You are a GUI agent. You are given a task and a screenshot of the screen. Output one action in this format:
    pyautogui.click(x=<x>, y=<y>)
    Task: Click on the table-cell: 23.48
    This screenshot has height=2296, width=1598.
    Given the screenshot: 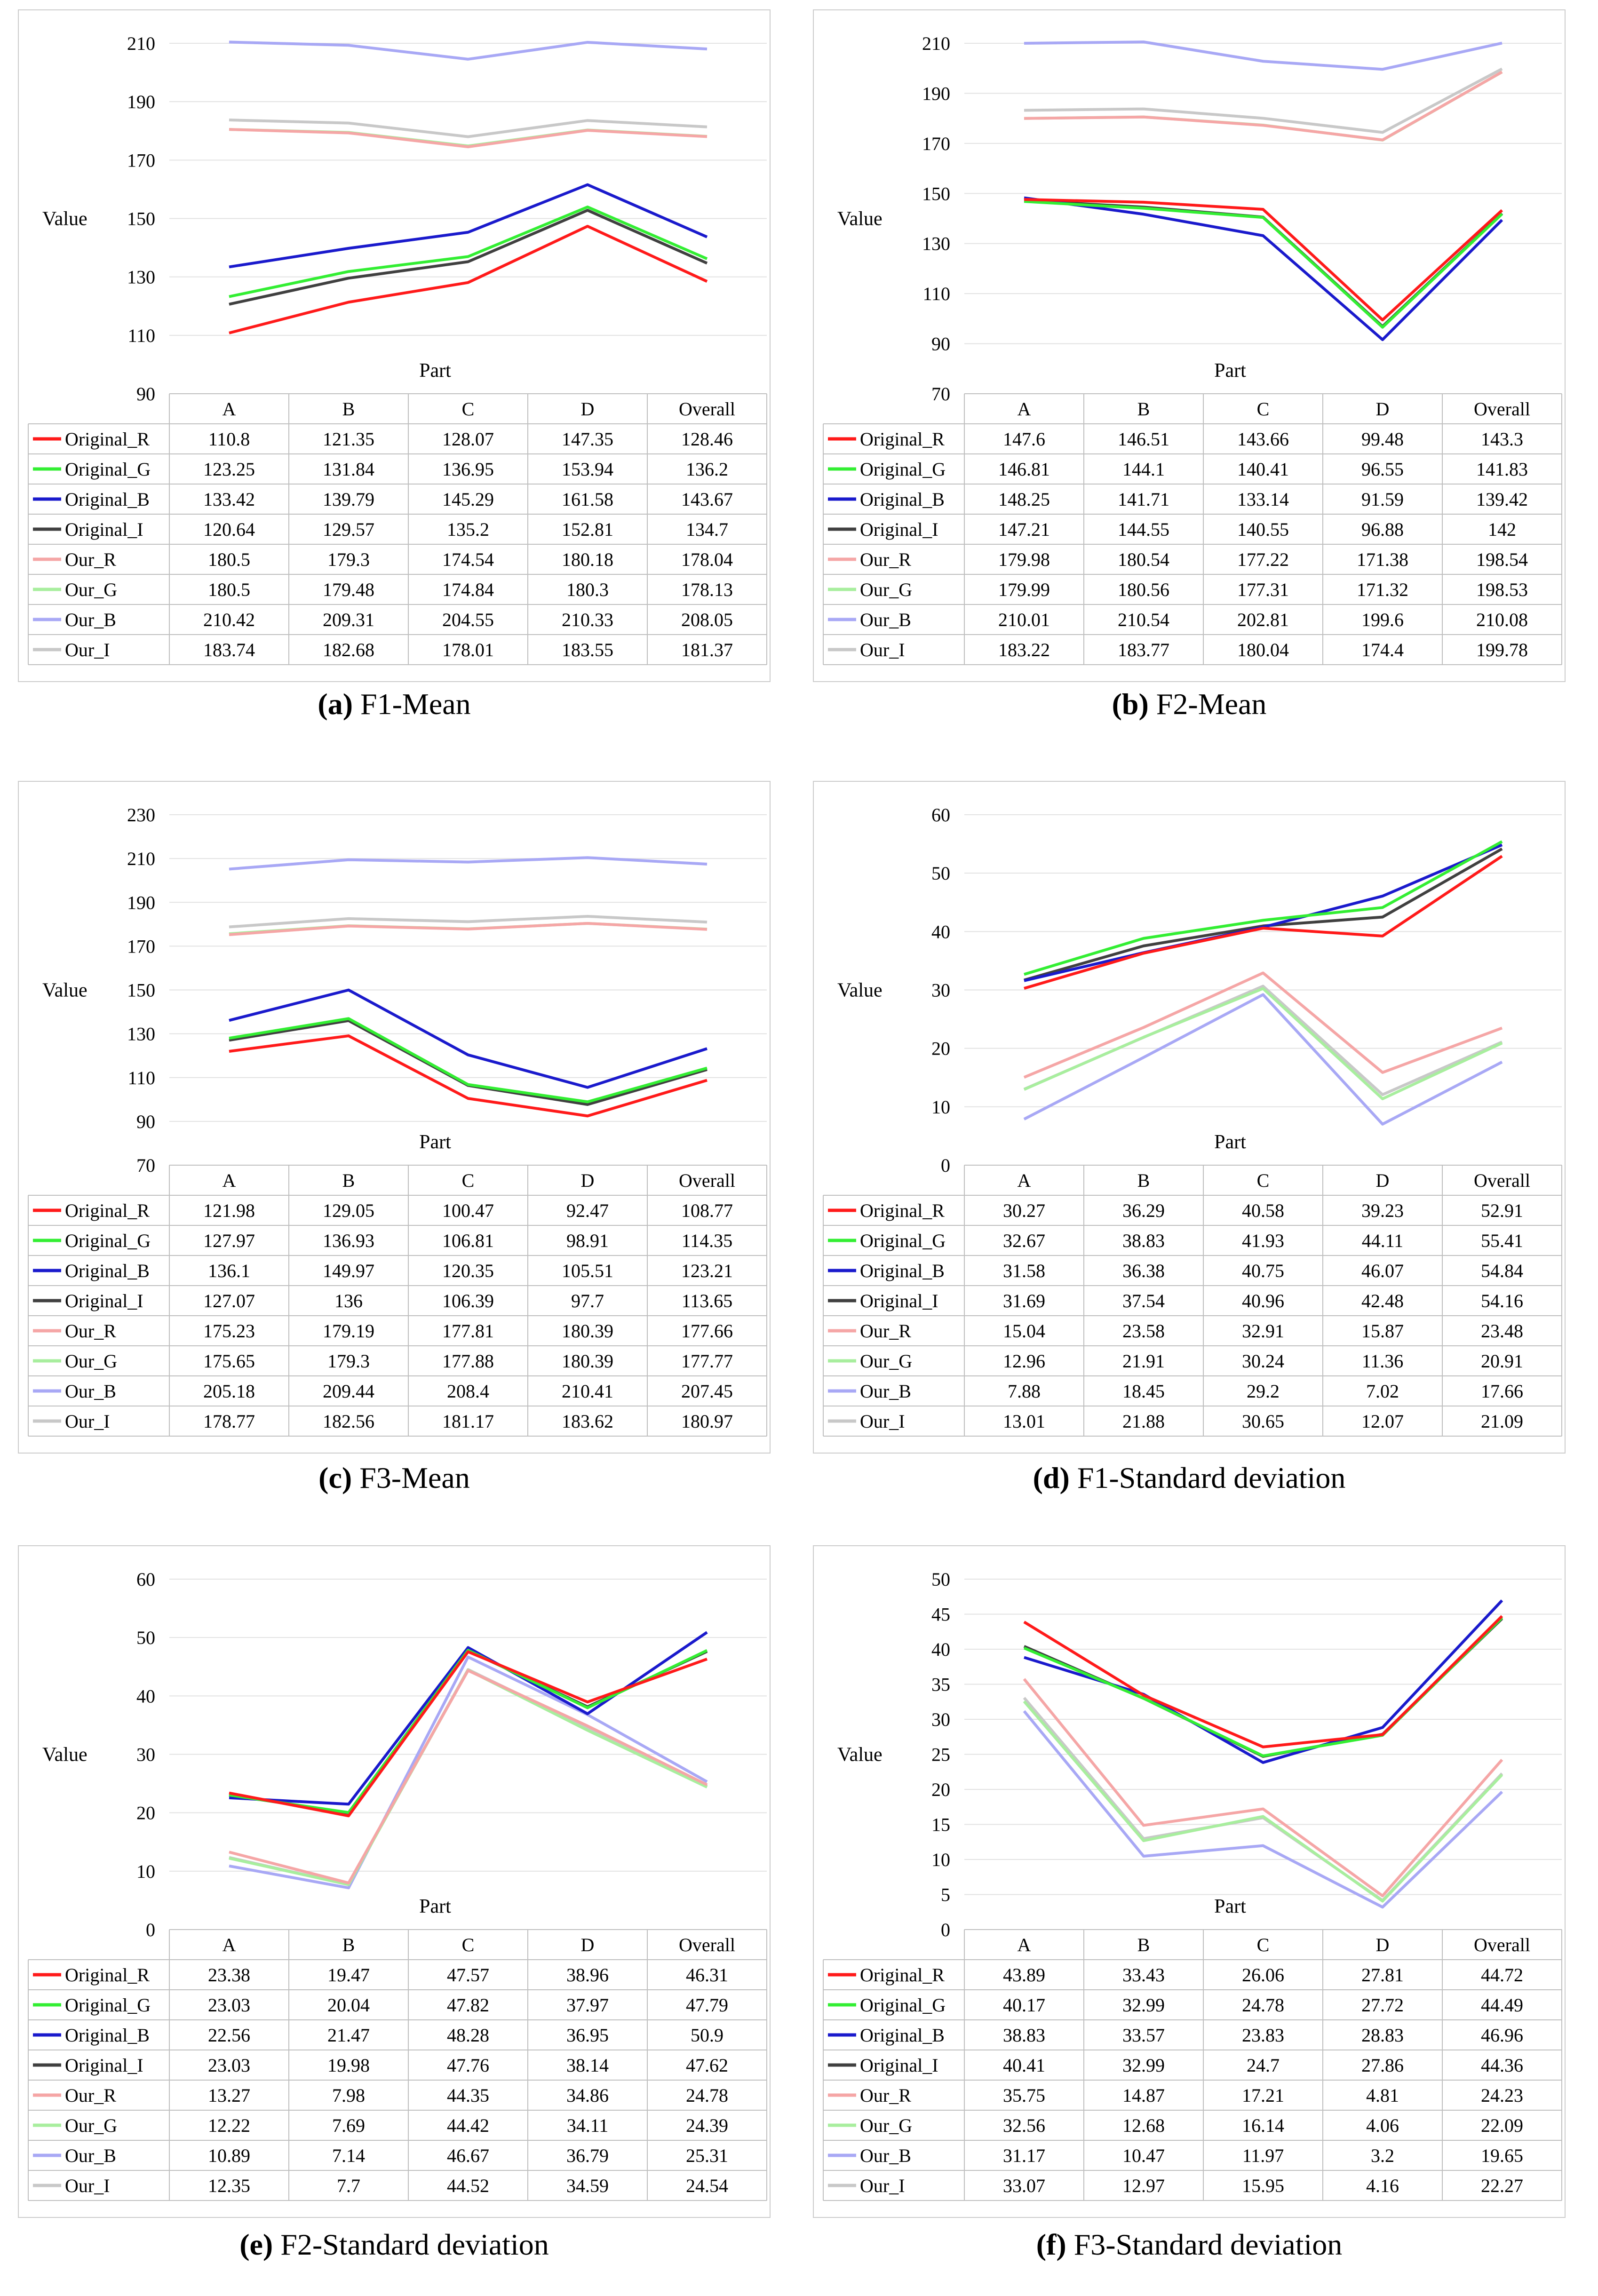 What is the action you would take?
    pyautogui.click(x=1502, y=1331)
    